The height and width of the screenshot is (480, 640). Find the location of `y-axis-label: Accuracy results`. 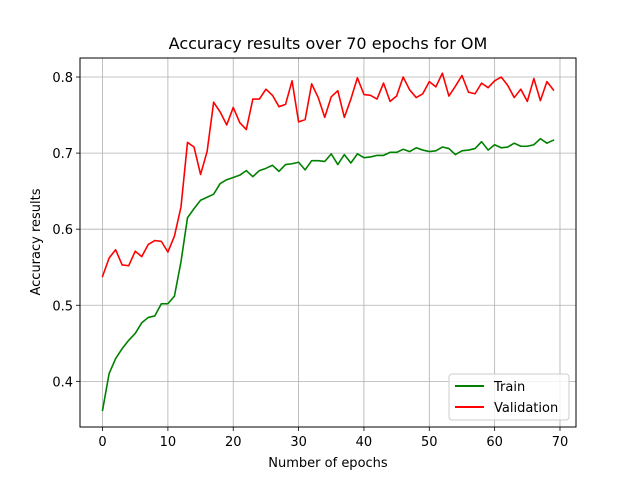

y-axis-label: Accuracy results is located at coordinates (36, 241).